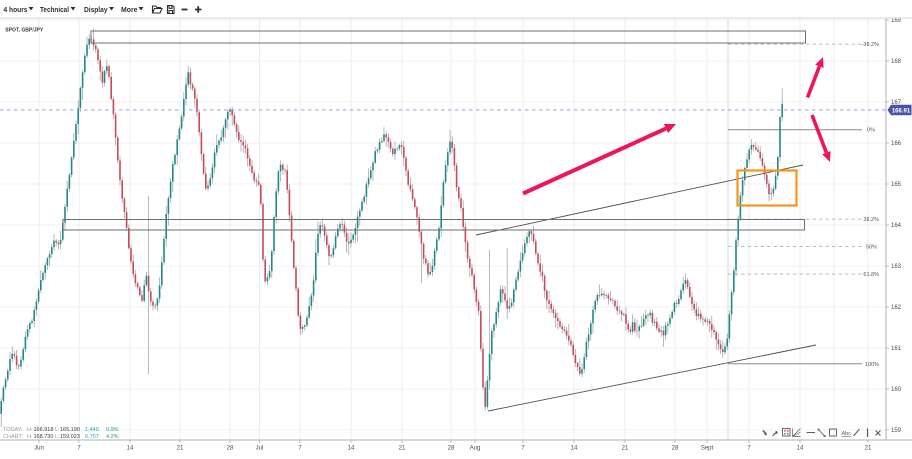  What do you see at coordinates (54, 10) in the screenshot?
I see `svg-text: Technical` at bounding box center [54, 10].